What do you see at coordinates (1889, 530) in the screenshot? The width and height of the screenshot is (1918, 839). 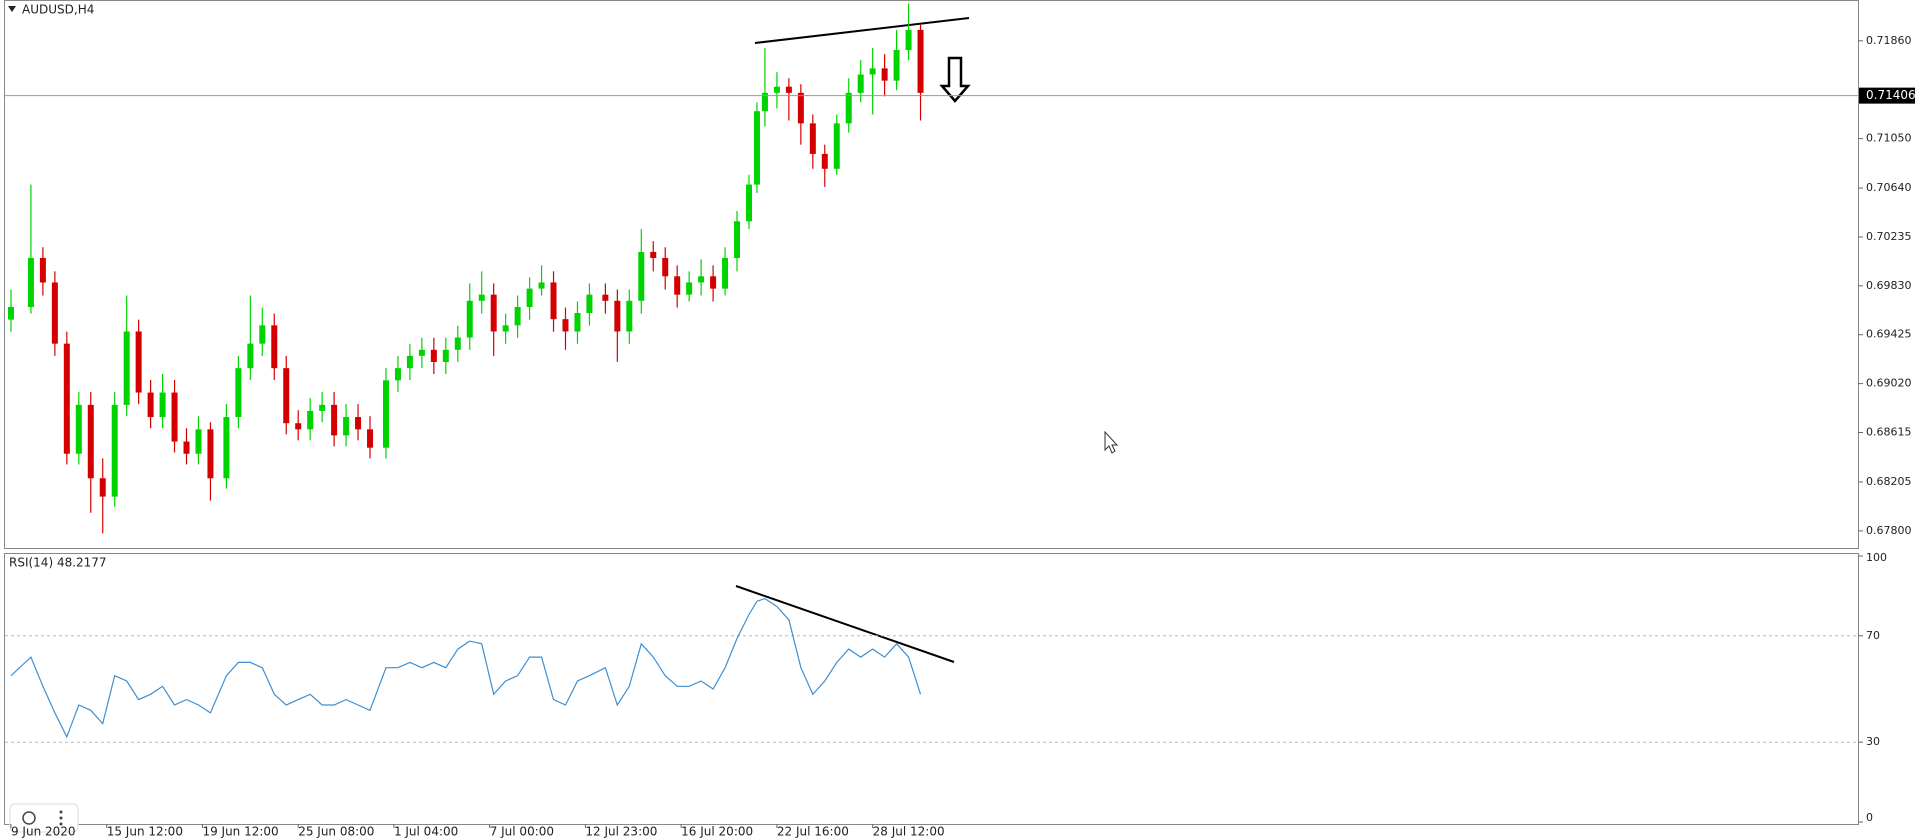 I see `y-tick-label: 0.67800` at bounding box center [1889, 530].